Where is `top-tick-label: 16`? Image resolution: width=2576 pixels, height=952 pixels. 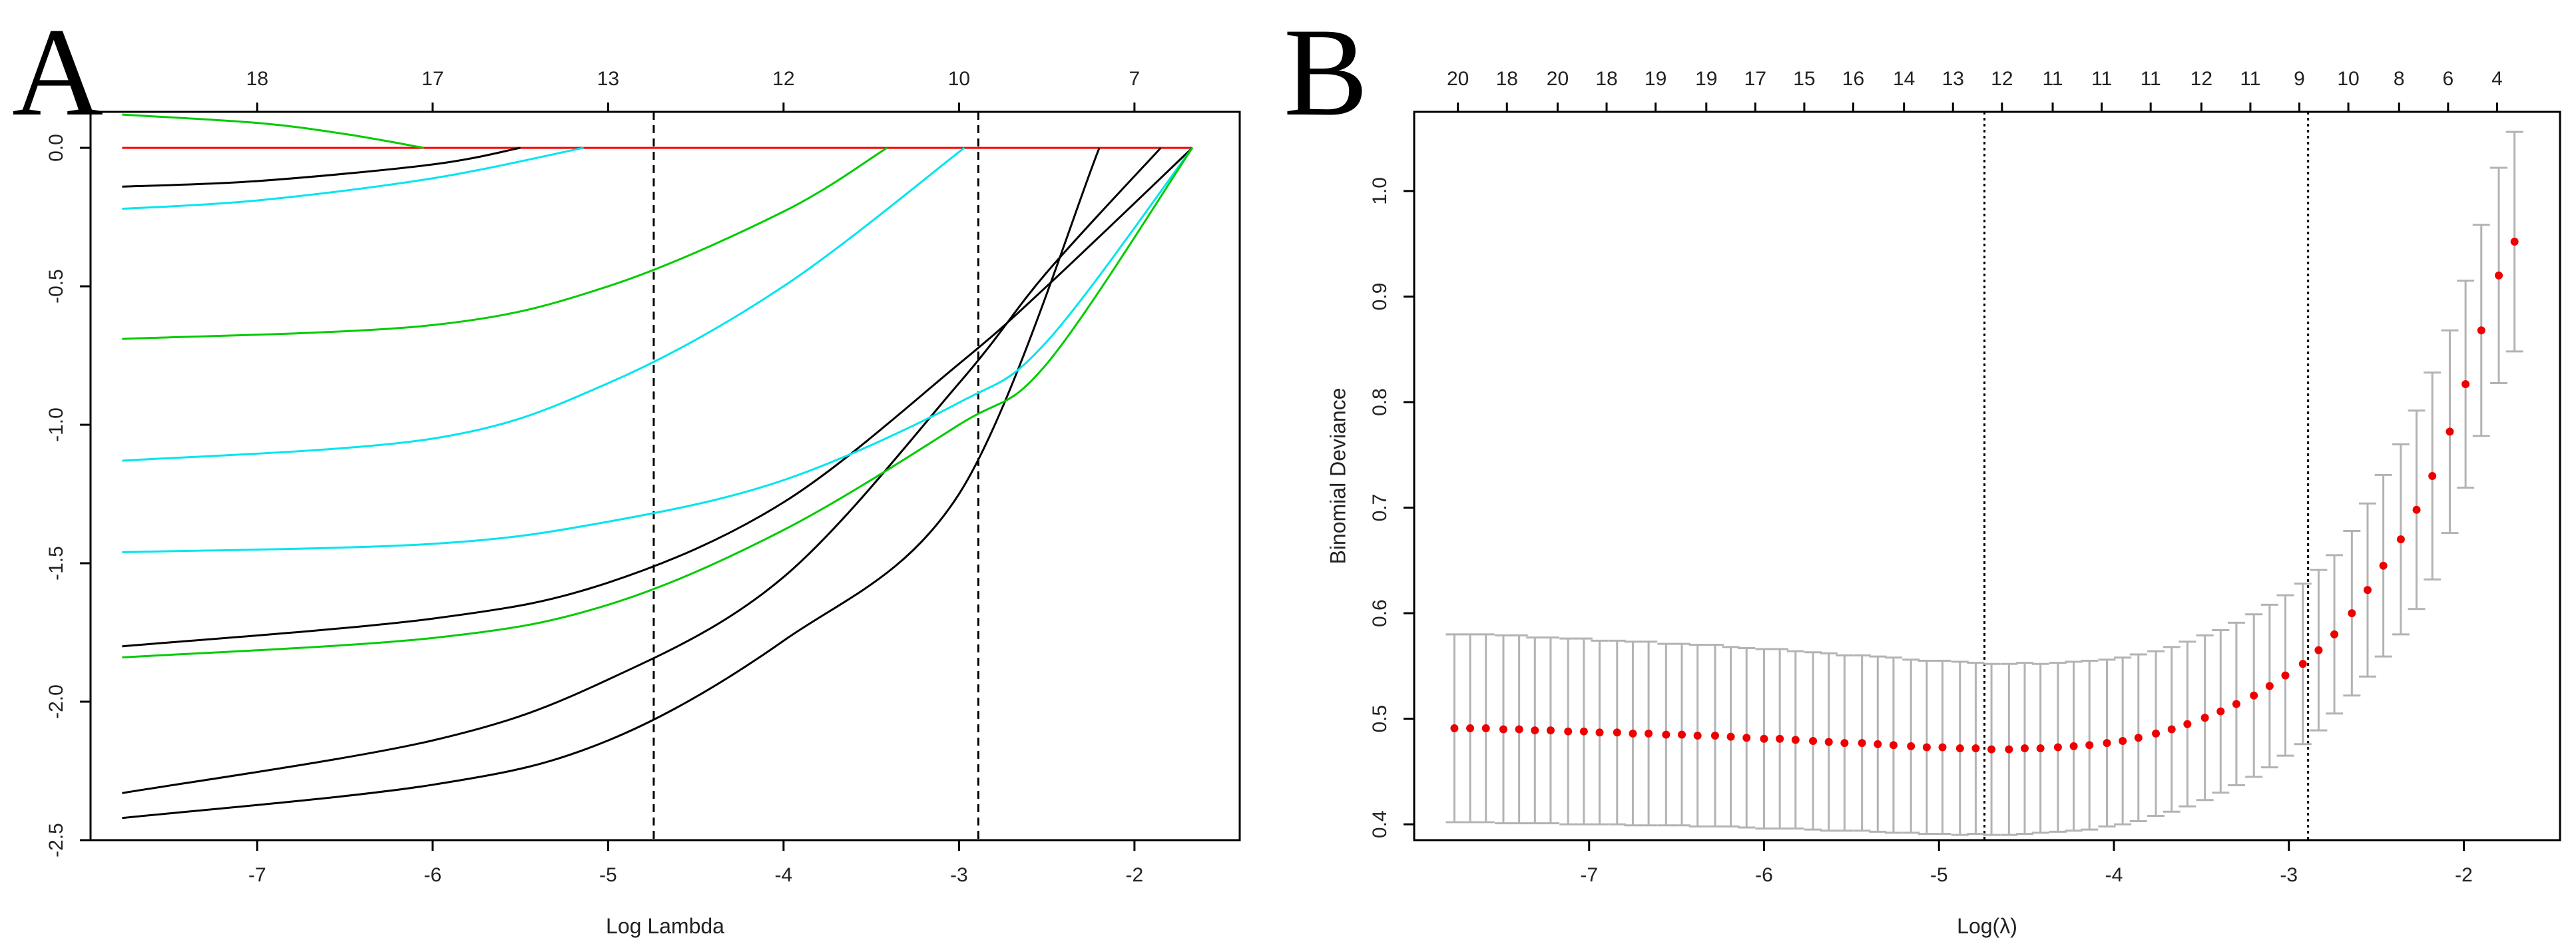 top-tick-label: 16 is located at coordinates (1853, 79).